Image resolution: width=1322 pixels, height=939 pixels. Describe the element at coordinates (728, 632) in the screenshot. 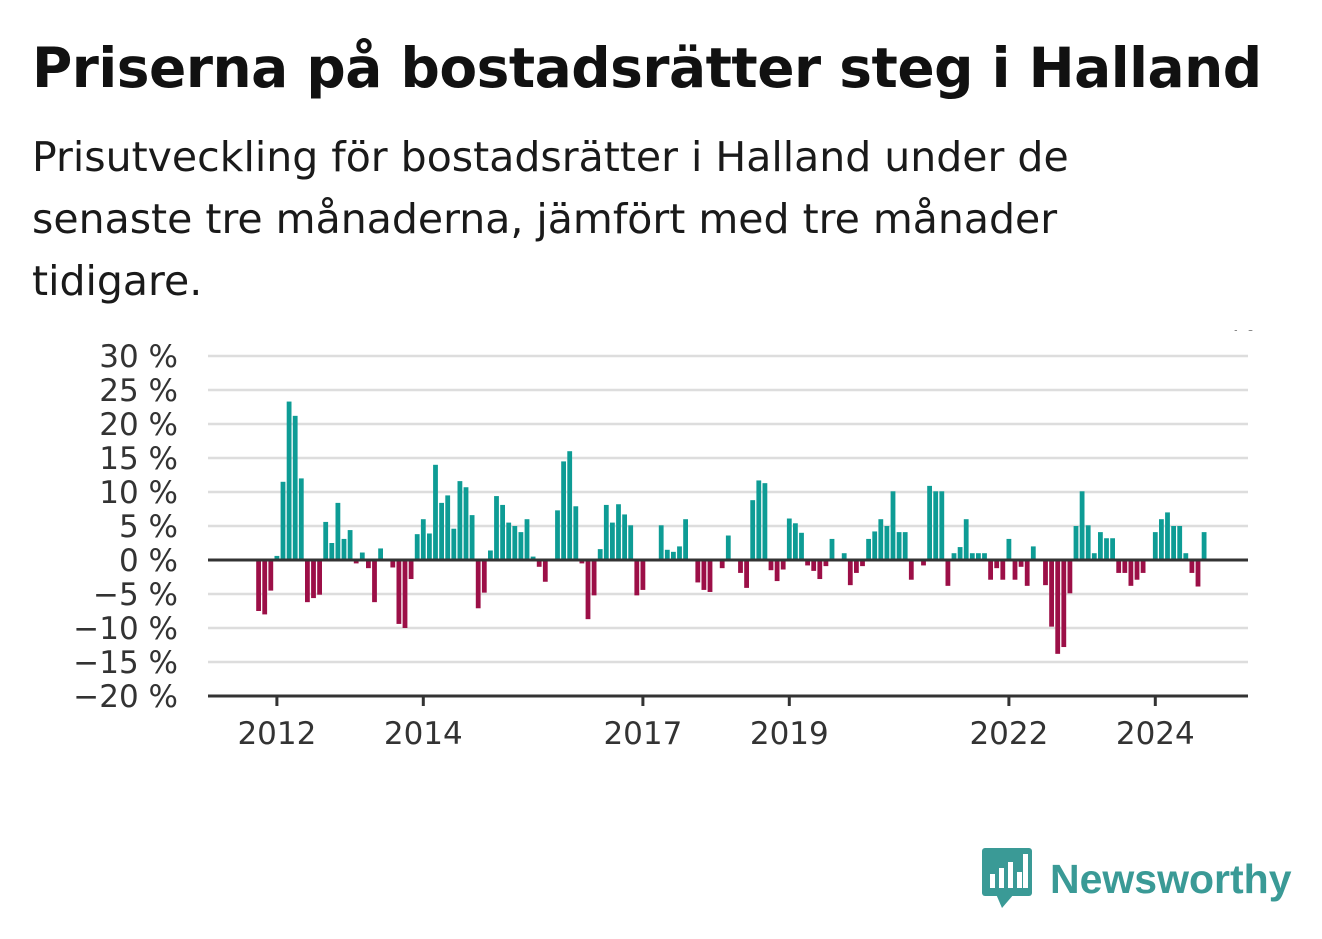

I see `axes` at that location.